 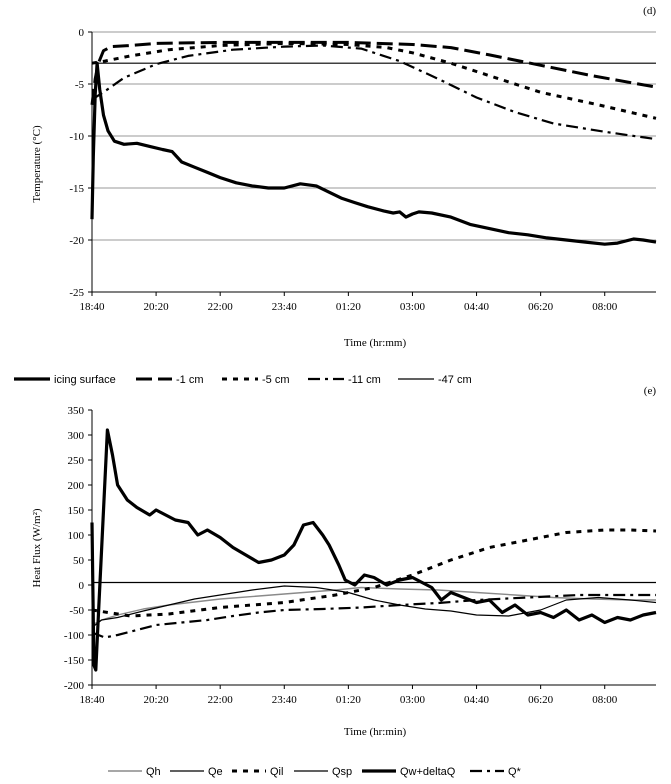 I want to click on series-line--1-cm, so click(x=373, y=72).